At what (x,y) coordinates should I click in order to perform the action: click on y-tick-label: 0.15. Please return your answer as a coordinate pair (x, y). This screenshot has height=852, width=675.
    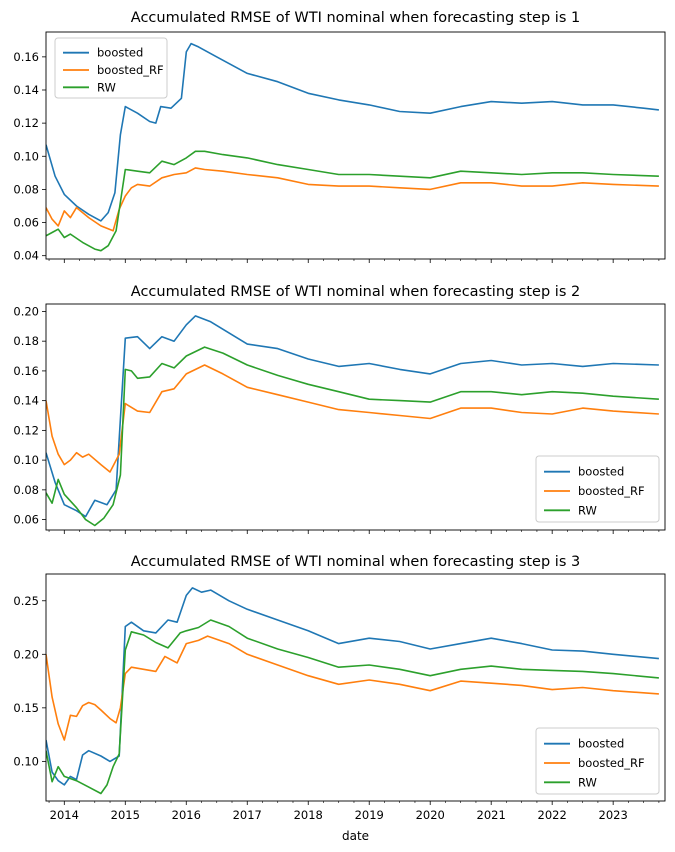
    Looking at the image, I should click on (26, 708).